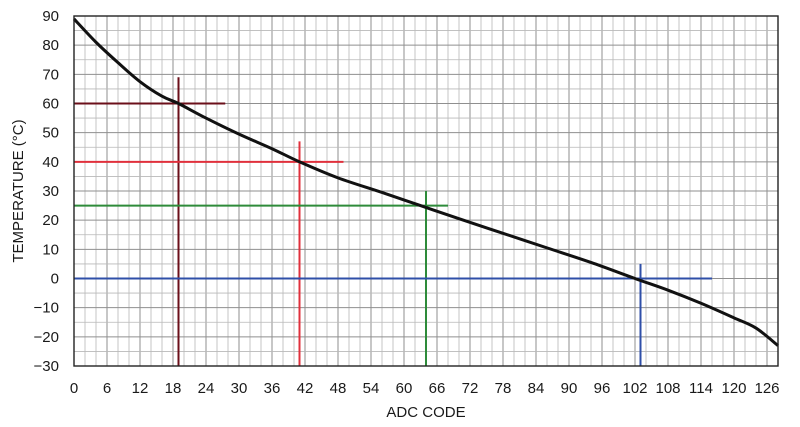 The image size is (800, 427). I want to click on y-tick-label: 30, so click(50, 191).